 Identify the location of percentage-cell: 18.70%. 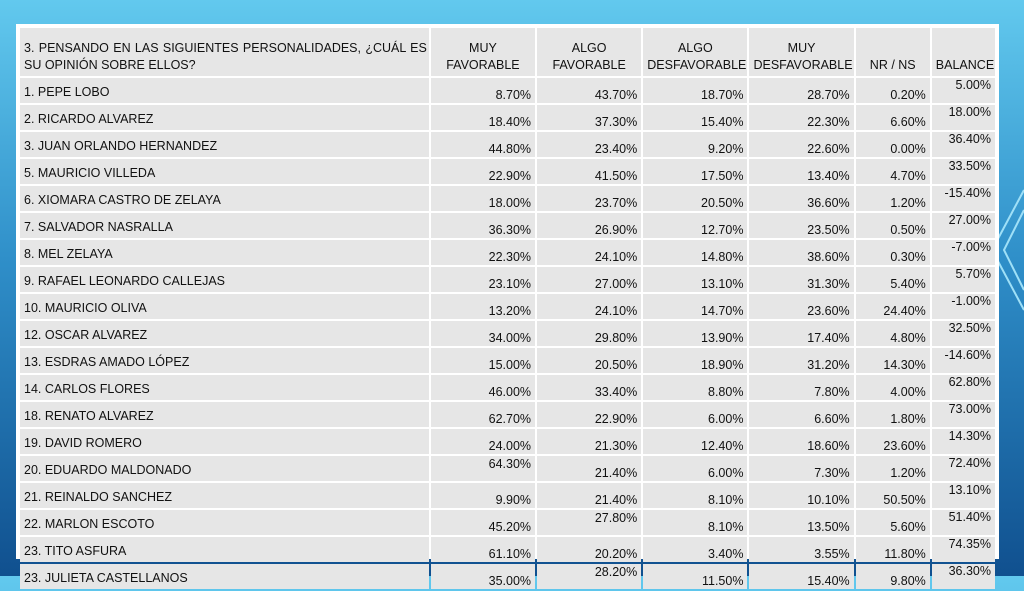
(695, 90).